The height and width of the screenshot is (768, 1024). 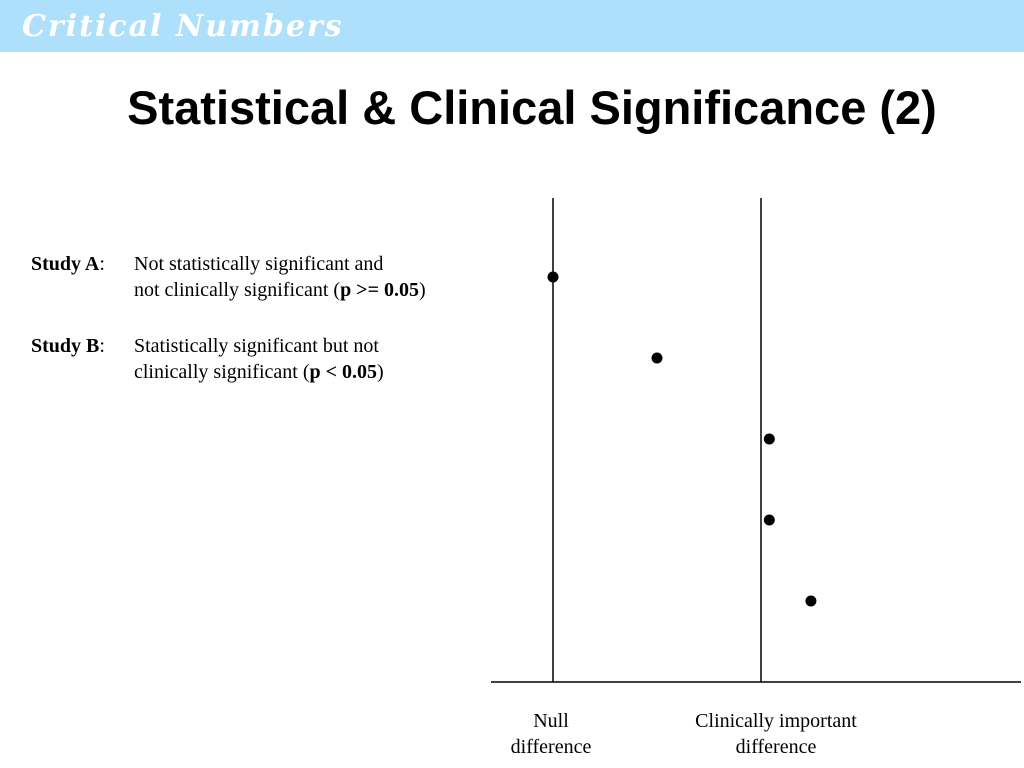 I want to click on header-banner-text: Critical Numbers, so click(x=183, y=26).